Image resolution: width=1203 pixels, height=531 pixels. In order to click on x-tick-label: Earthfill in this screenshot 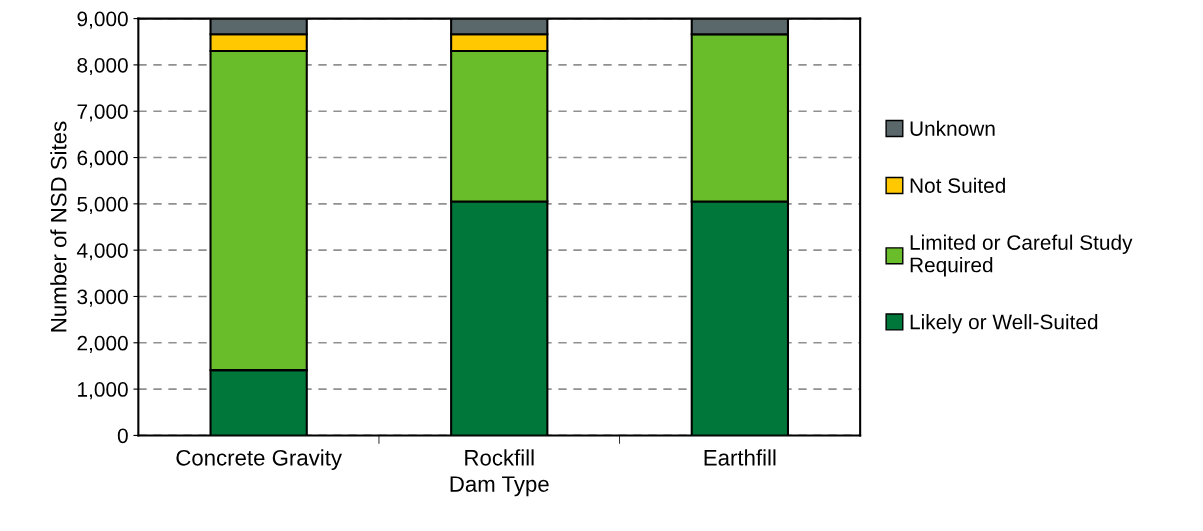, I will do `click(740, 457)`.